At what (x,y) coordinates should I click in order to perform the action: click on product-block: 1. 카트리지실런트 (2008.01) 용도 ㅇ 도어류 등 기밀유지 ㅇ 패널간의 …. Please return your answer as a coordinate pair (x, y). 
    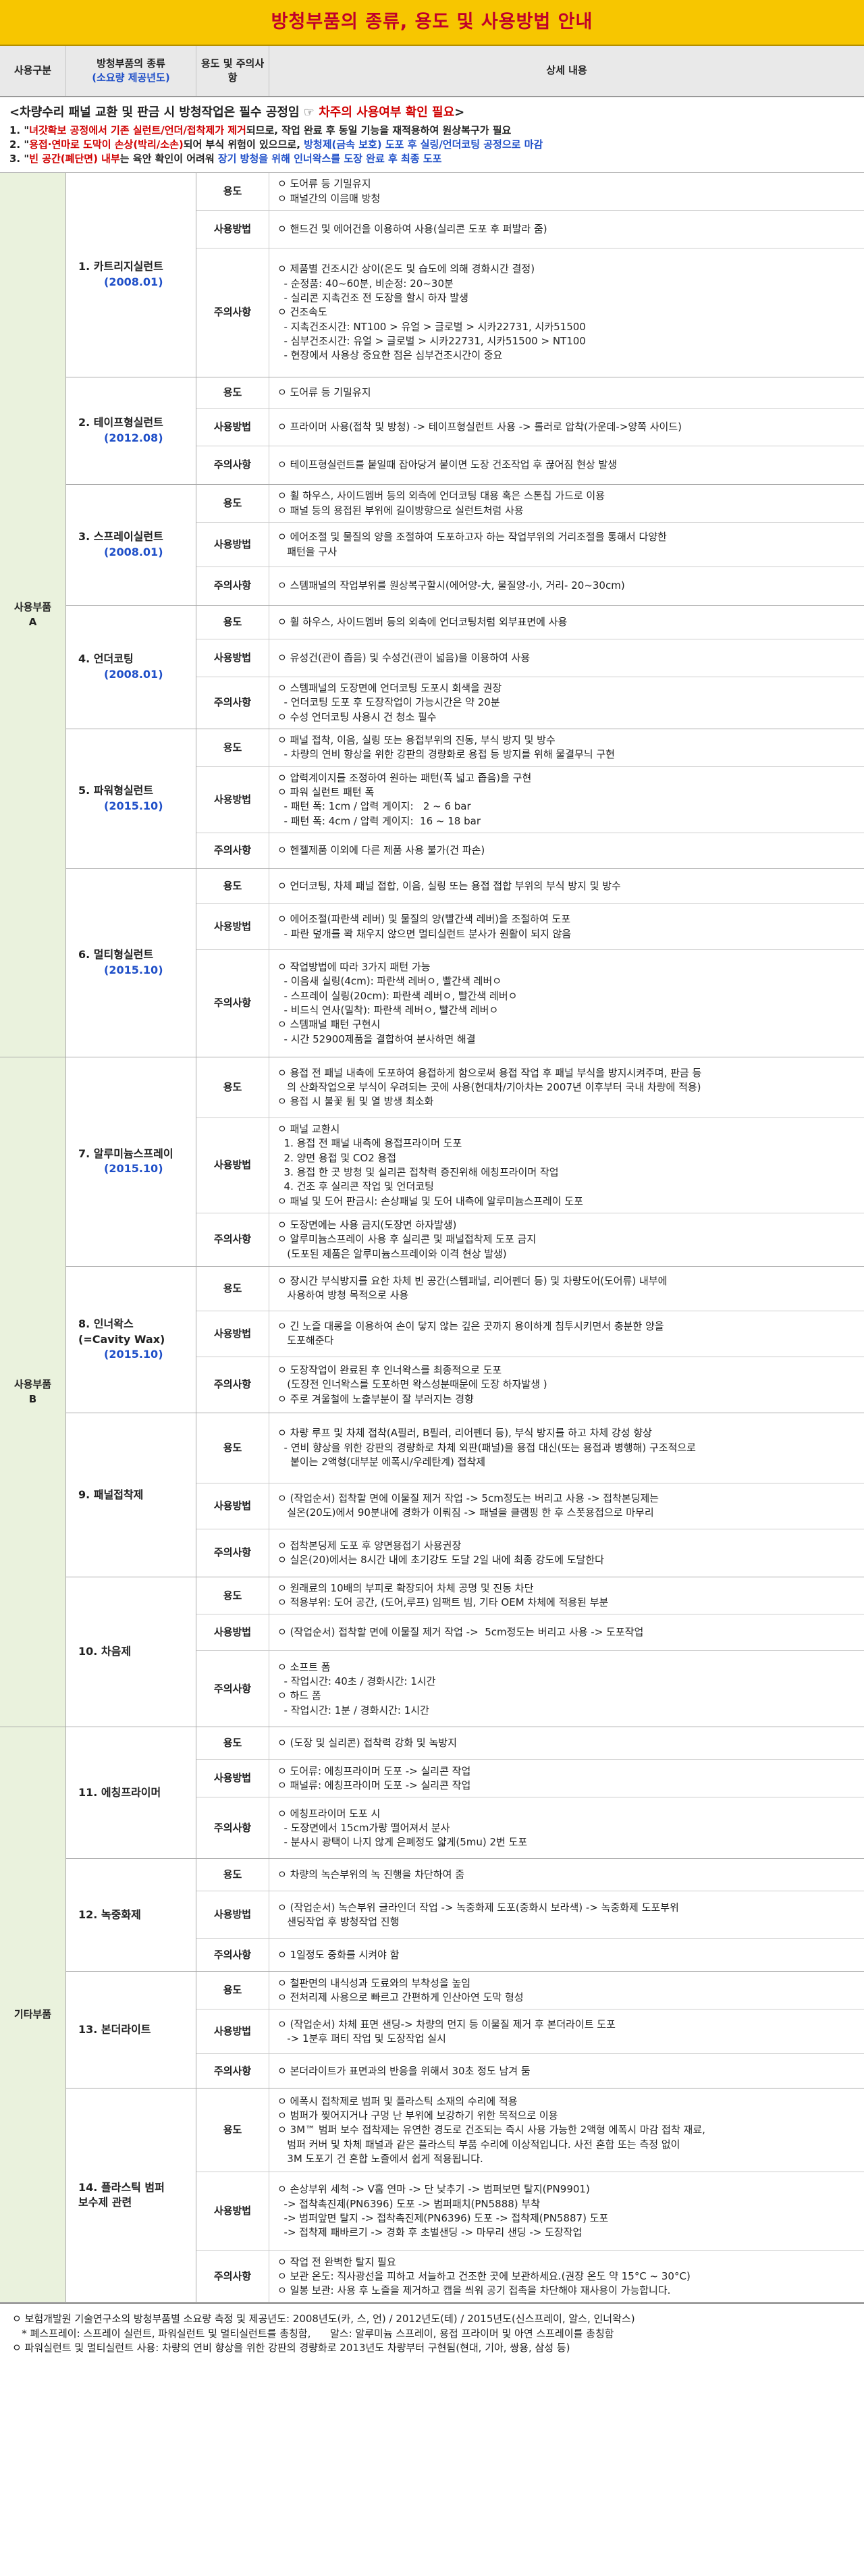
    Looking at the image, I should click on (465, 275).